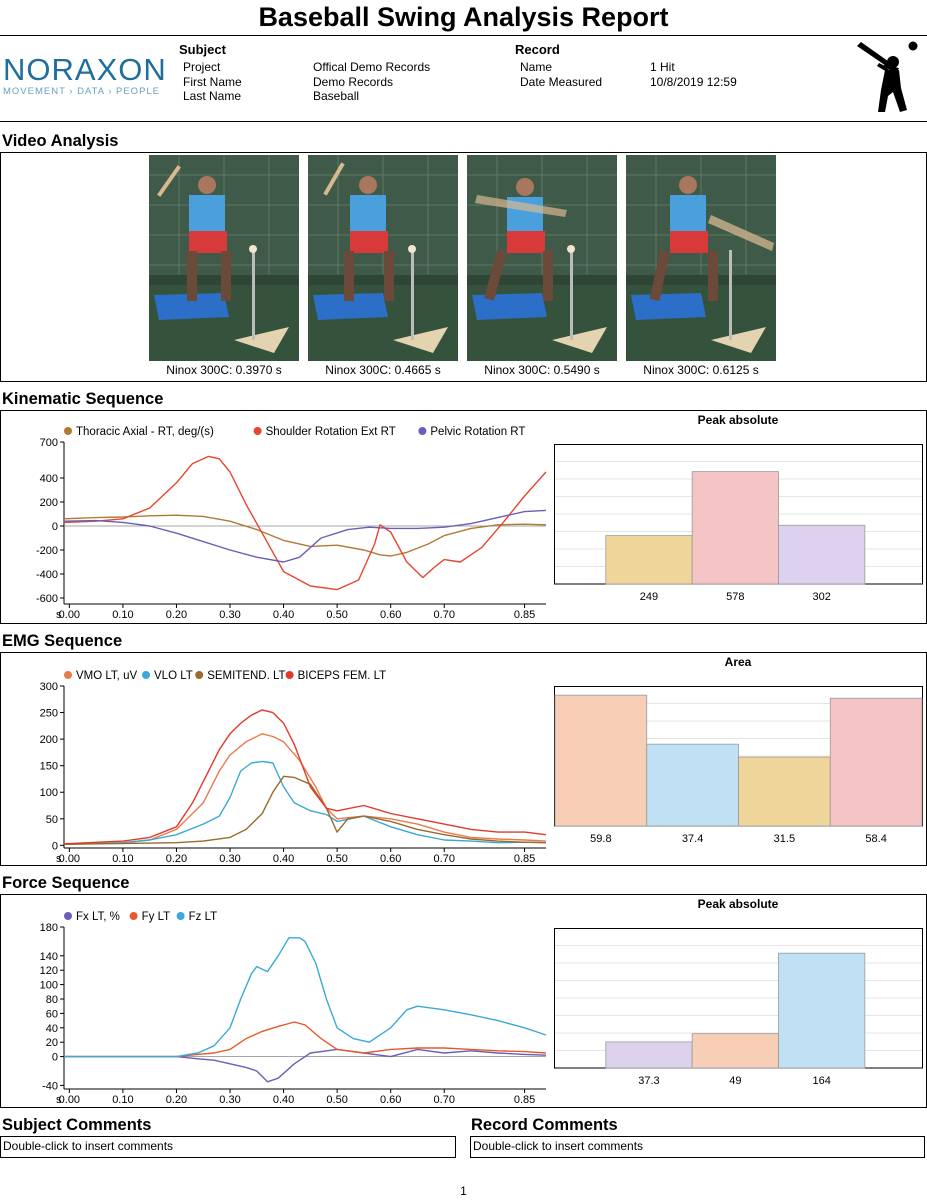  Describe the element at coordinates (49, 714) in the screenshot. I see `y-tick-label: 250` at that location.